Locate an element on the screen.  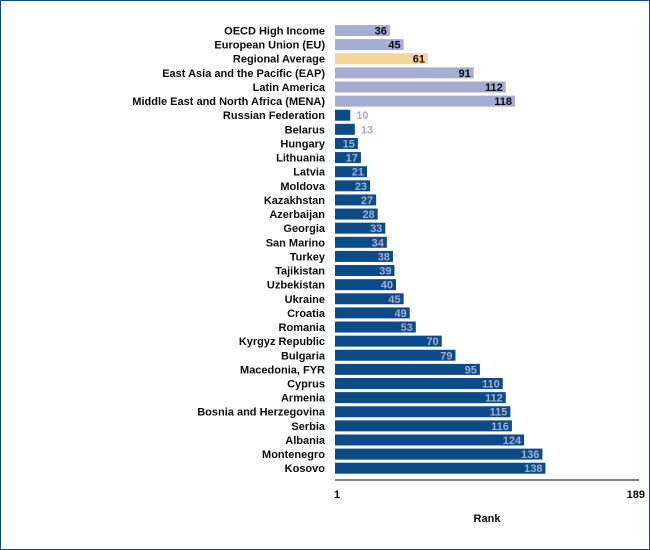
category-label: Belarus is located at coordinates (305, 130).